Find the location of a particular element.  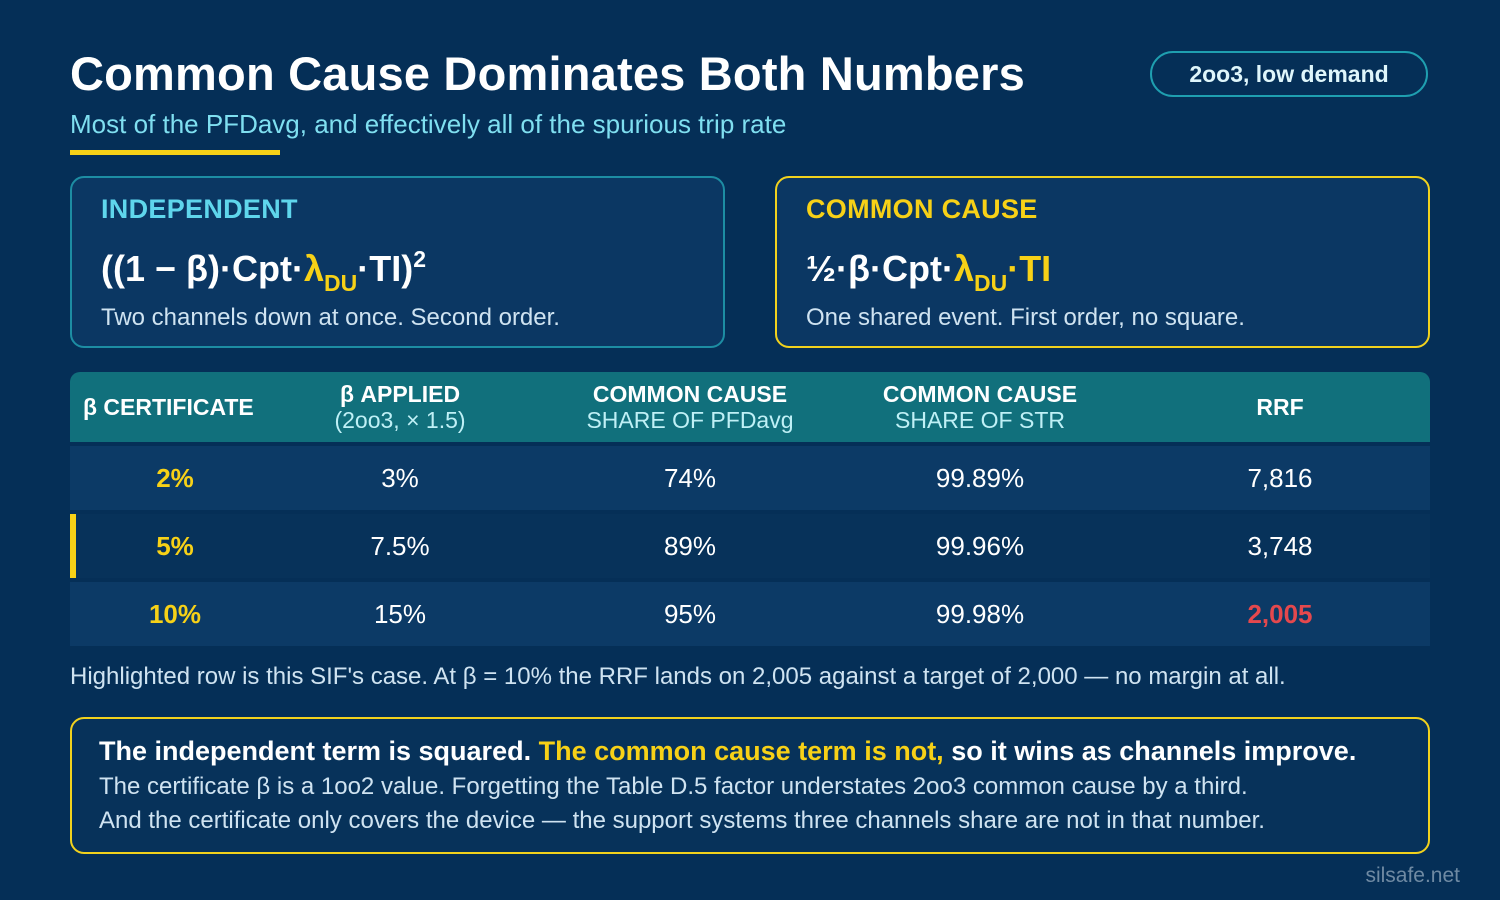

scenario-badge: 2oo3, low demand is located at coordinates (1289, 74).